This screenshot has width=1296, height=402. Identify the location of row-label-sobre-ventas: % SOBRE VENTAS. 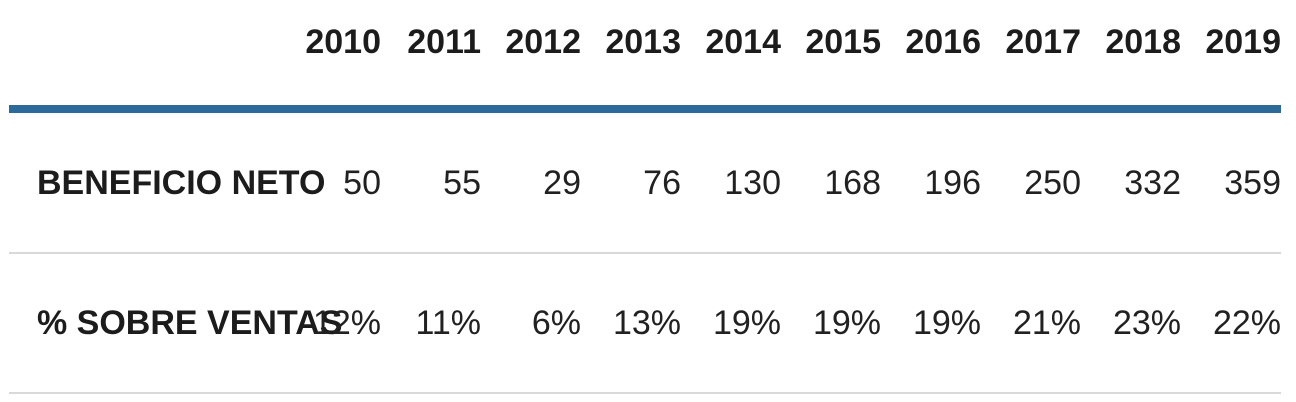
(190, 323).